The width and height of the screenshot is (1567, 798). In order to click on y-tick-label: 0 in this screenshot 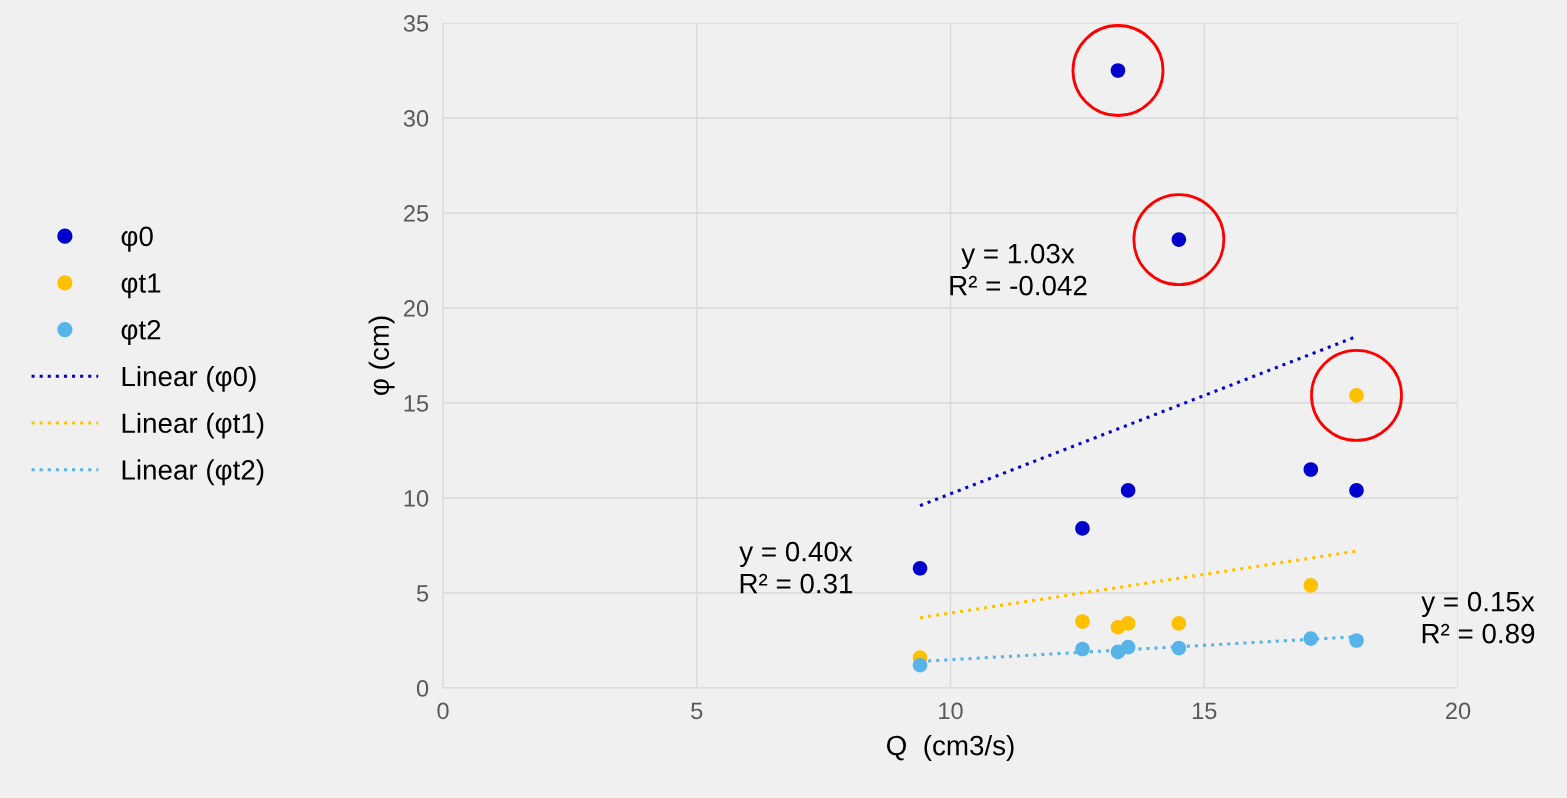, I will do `click(422, 688)`.